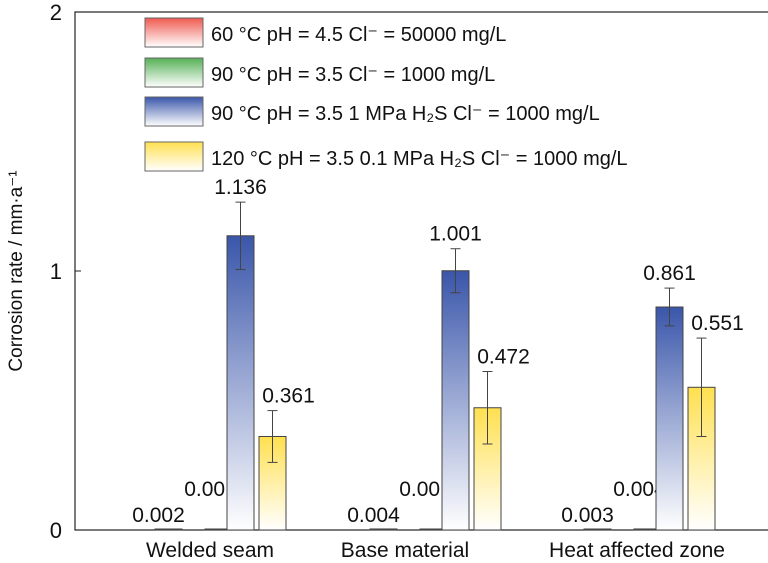 The height and width of the screenshot is (563, 768). What do you see at coordinates (16, 270) in the screenshot?
I see `y-axis-label: Corrosion rate / mm·a⁻¹` at bounding box center [16, 270].